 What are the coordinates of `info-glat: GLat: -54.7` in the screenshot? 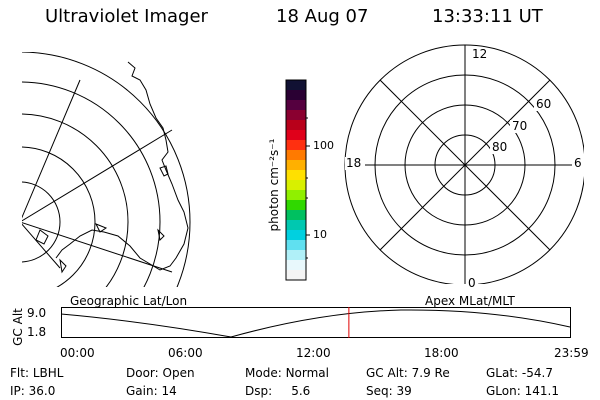 It's located at (519, 373).